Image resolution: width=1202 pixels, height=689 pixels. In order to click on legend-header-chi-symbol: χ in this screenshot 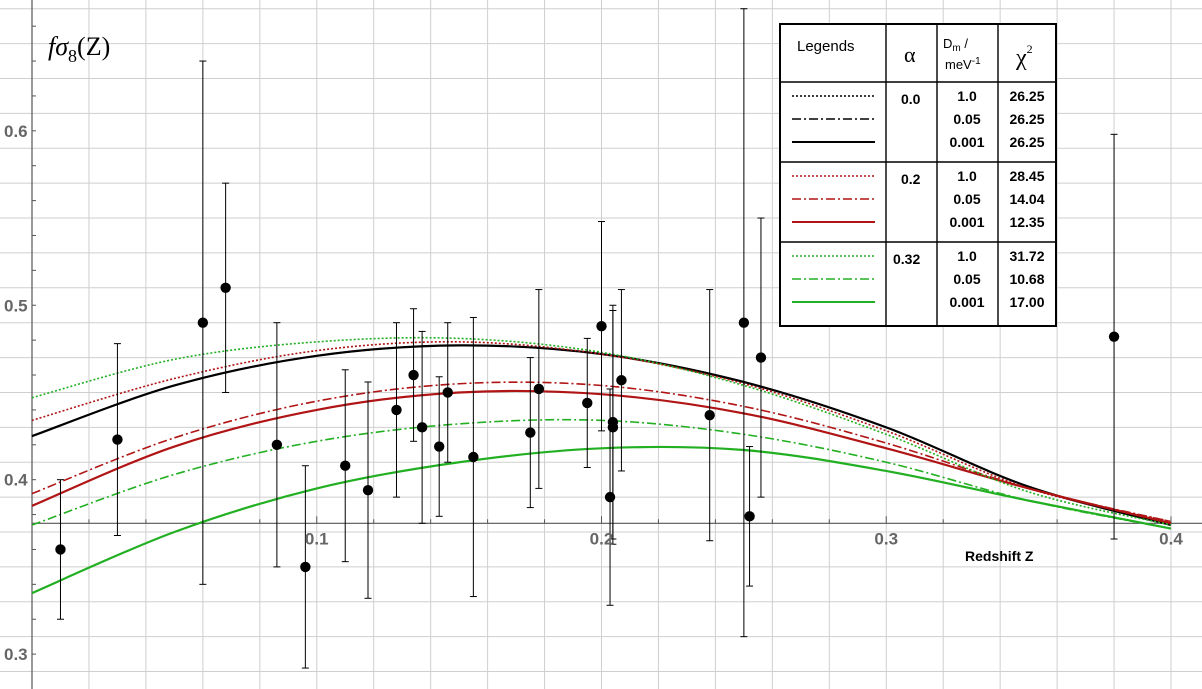, I will do `click(1021, 58)`.